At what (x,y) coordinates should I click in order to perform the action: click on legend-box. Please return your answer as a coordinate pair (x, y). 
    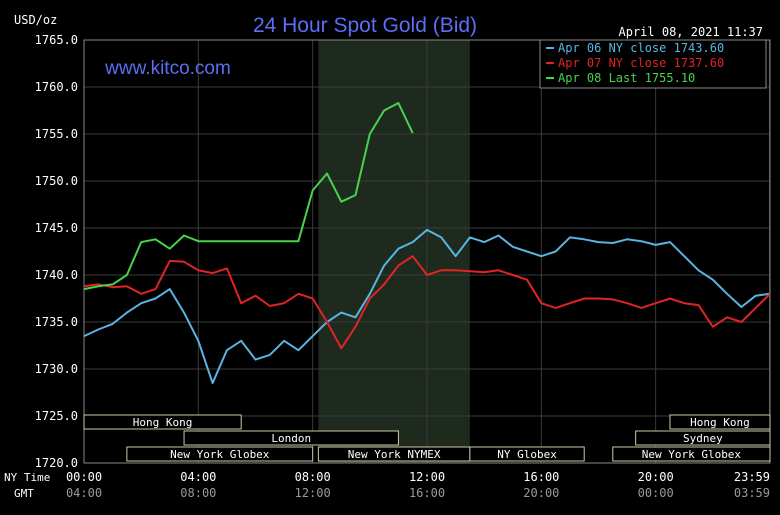
    Looking at the image, I should click on (653, 64).